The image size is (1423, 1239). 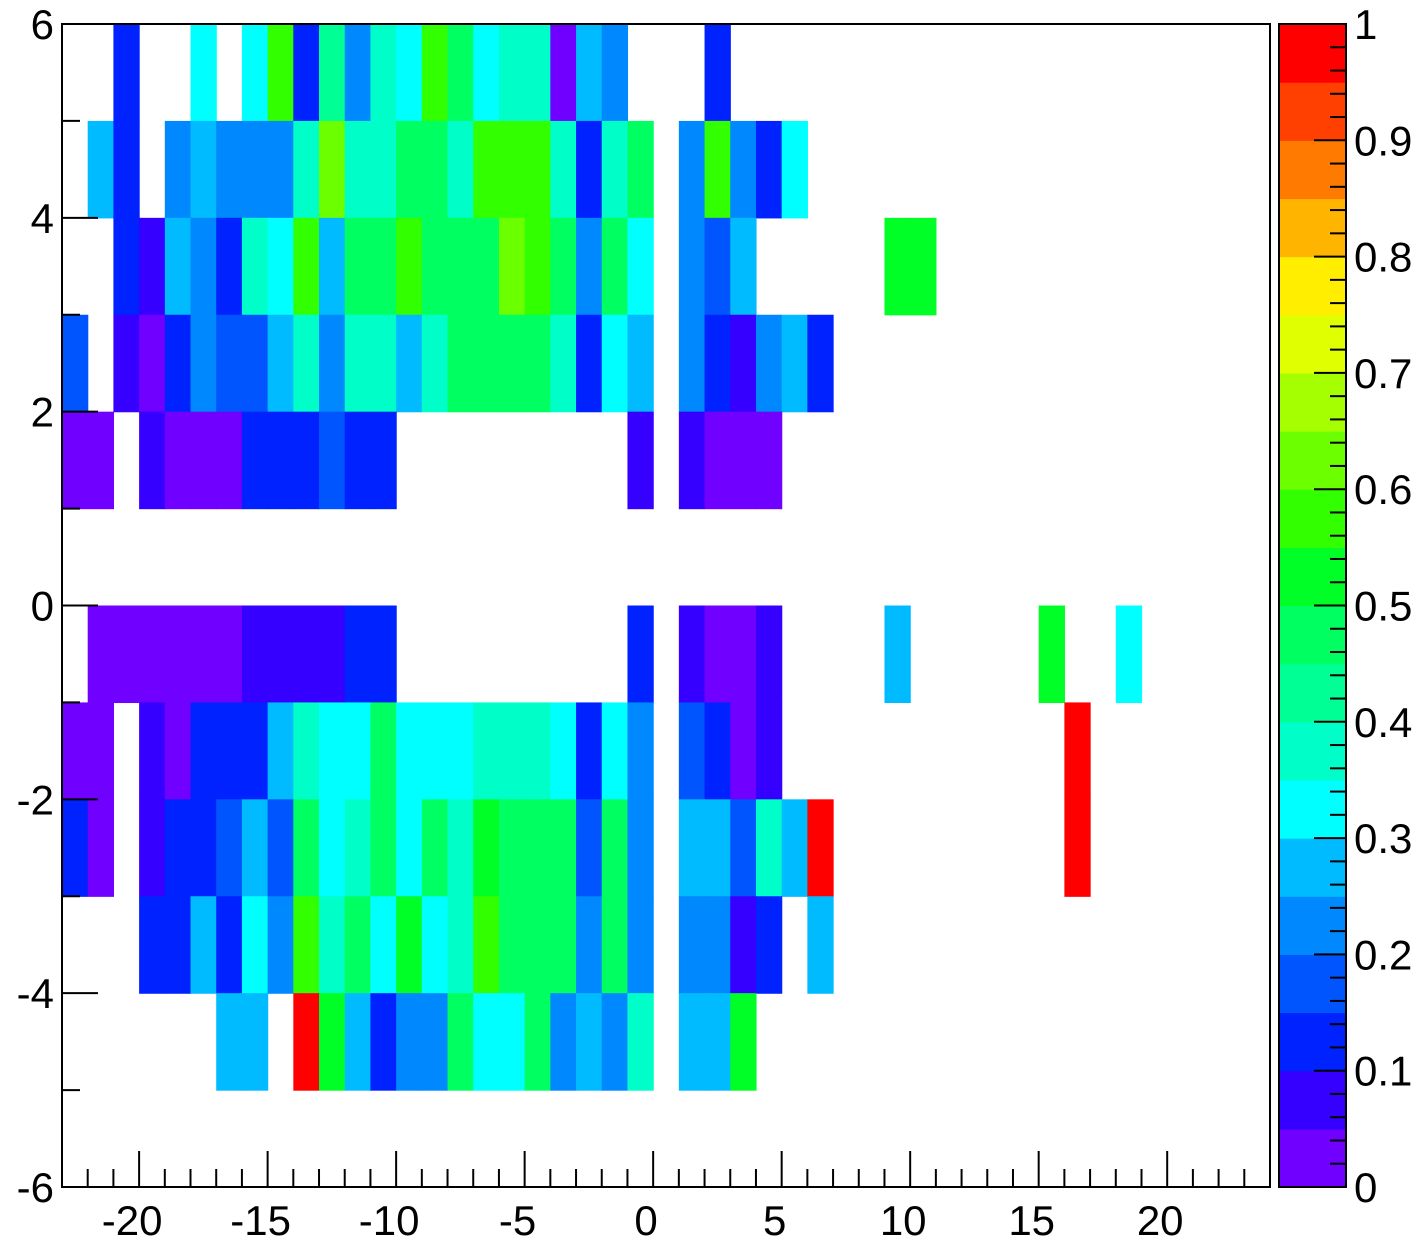 What do you see at coordinates (1031, 1218) in the screenshot?
I see `x-tick-label: 15` at bounding box center [1031, 1218].